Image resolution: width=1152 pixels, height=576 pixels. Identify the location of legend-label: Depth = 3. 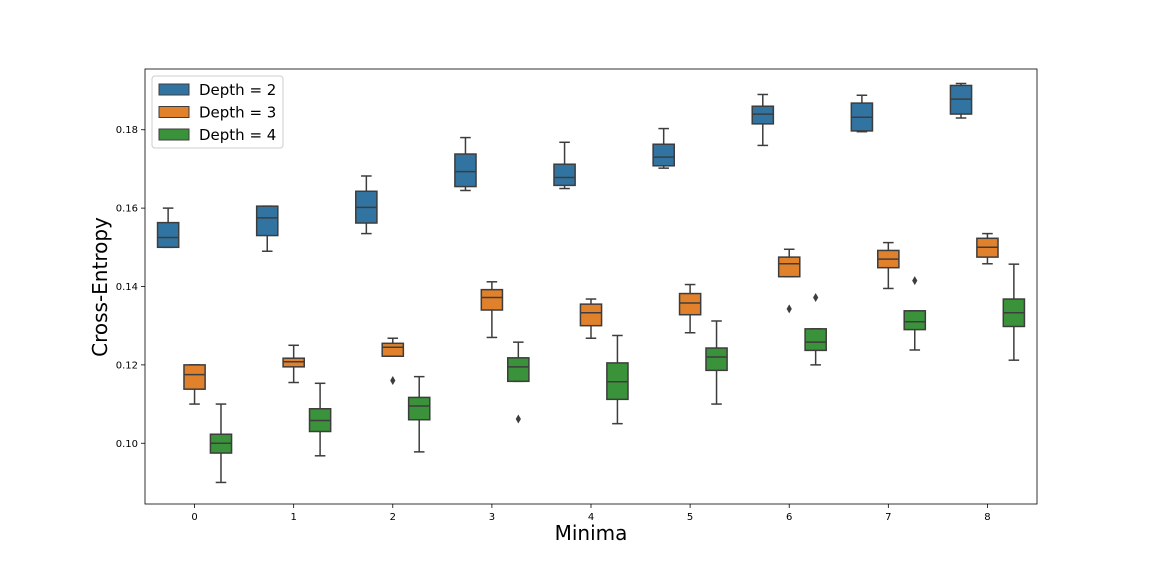
(237, 113).